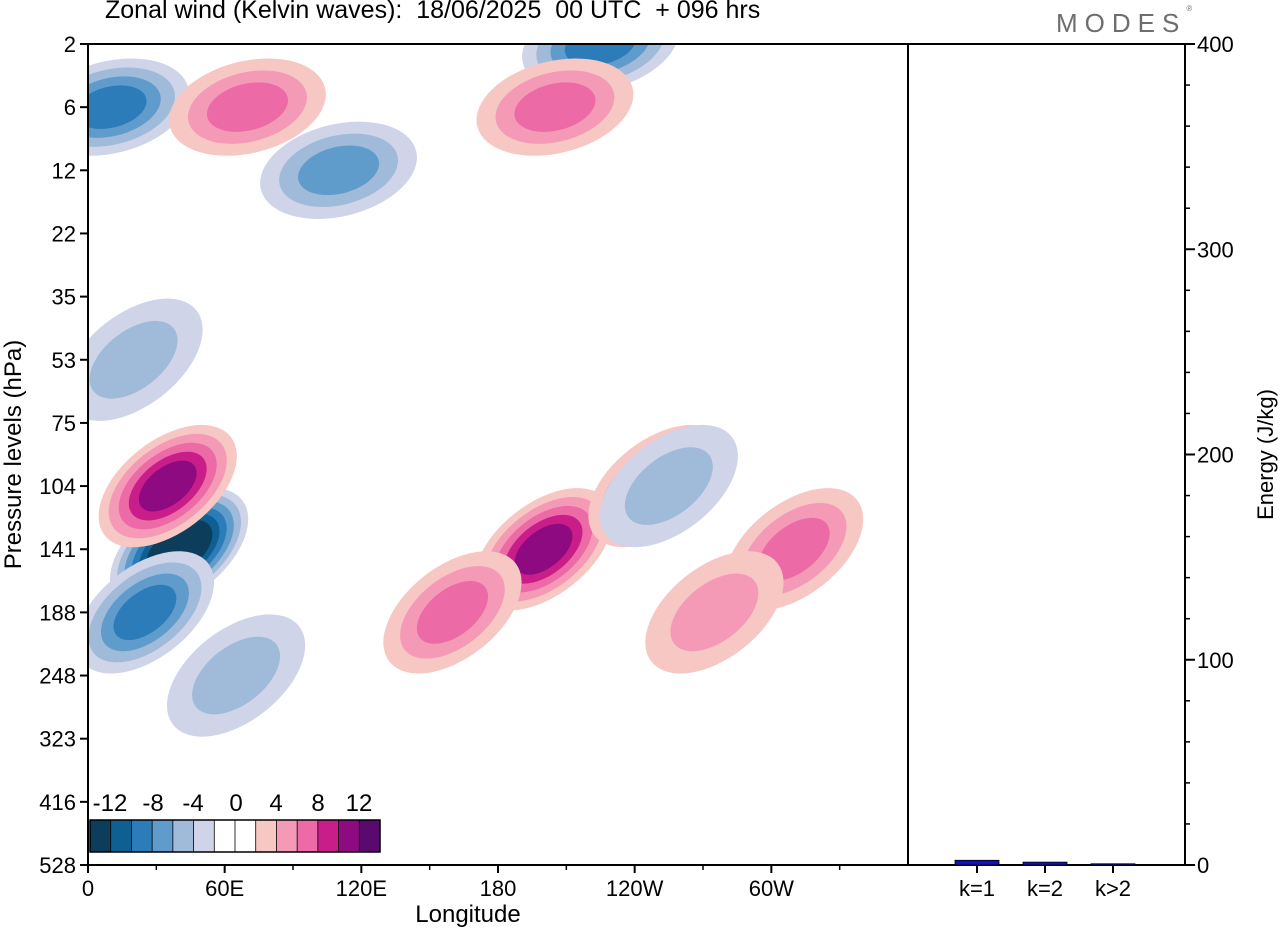 The width and height of the screenshot is (1280, 930). Describe the element at coordinates (1215, 660) in the screenshot. I see `energy-tick-label: 100` at that location.